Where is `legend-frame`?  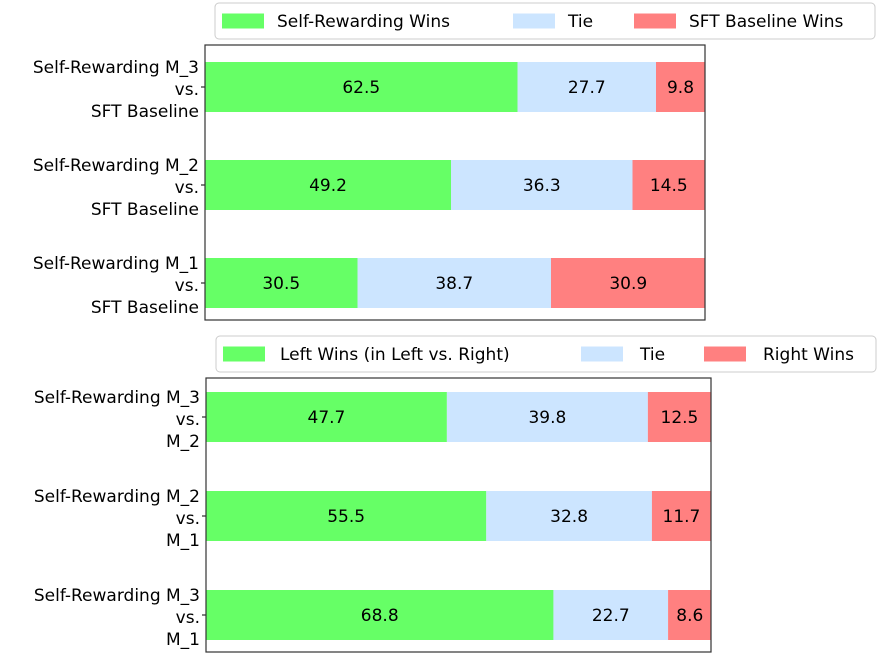 legend-frame is located at coordinates (546, 354).